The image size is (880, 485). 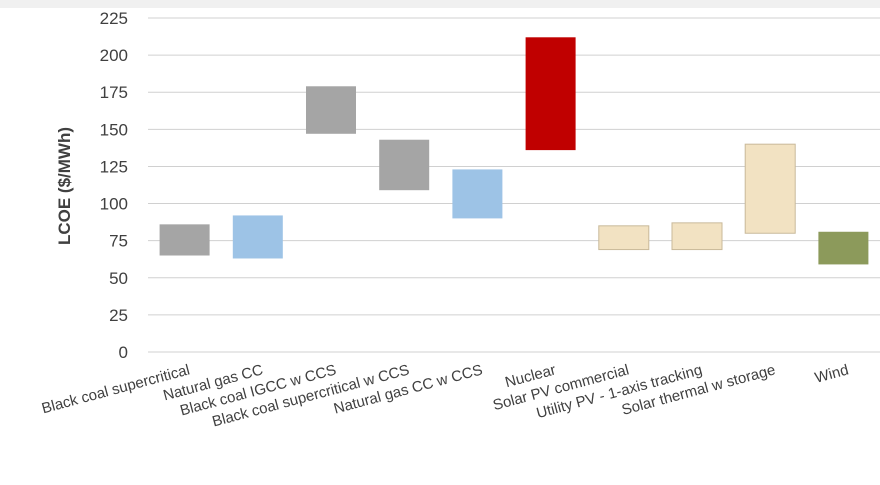 I want to click on y-tick-label: 150, so click(x=114, y=129).